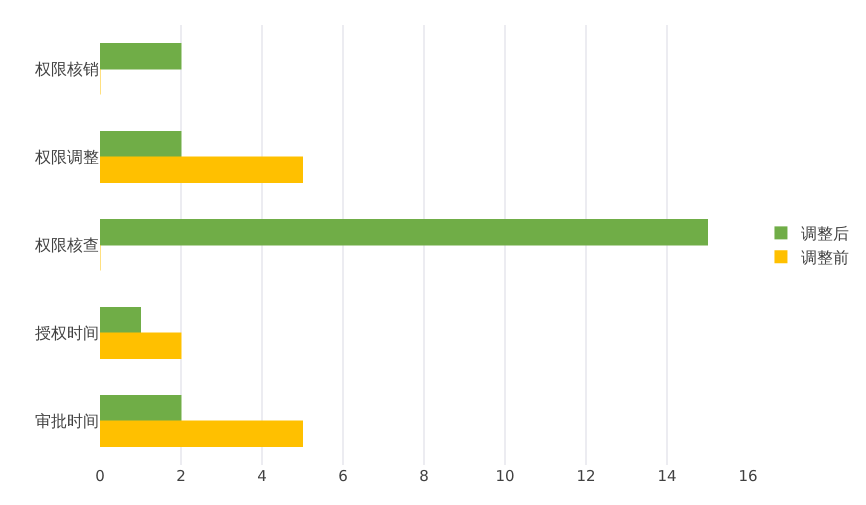 The image size is (866, 505). Describe the element at coordinates (181, 476) in the screenshot. I see `x-tick-label: 2` at that location.